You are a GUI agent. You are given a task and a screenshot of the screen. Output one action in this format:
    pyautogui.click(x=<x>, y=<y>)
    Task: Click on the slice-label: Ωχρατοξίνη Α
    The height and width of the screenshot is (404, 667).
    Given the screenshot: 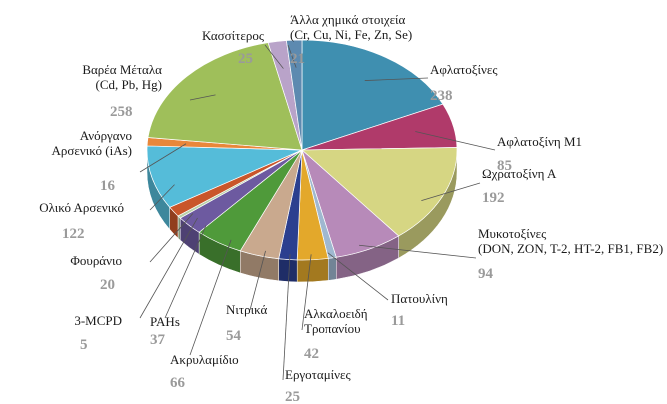 What is the action you would take?
    pyautogui.click(x=519, y=173)
    